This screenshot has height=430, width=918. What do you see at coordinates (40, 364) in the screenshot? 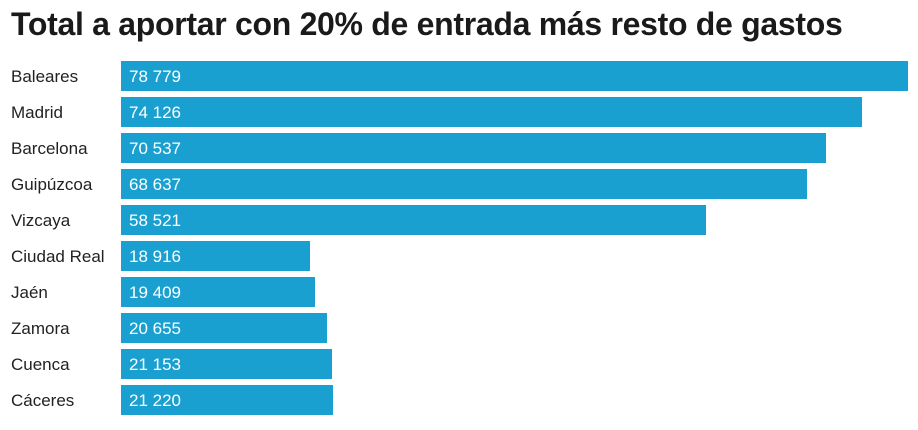
I see `category-label: Cuenca` at bounding box center [40, 364].